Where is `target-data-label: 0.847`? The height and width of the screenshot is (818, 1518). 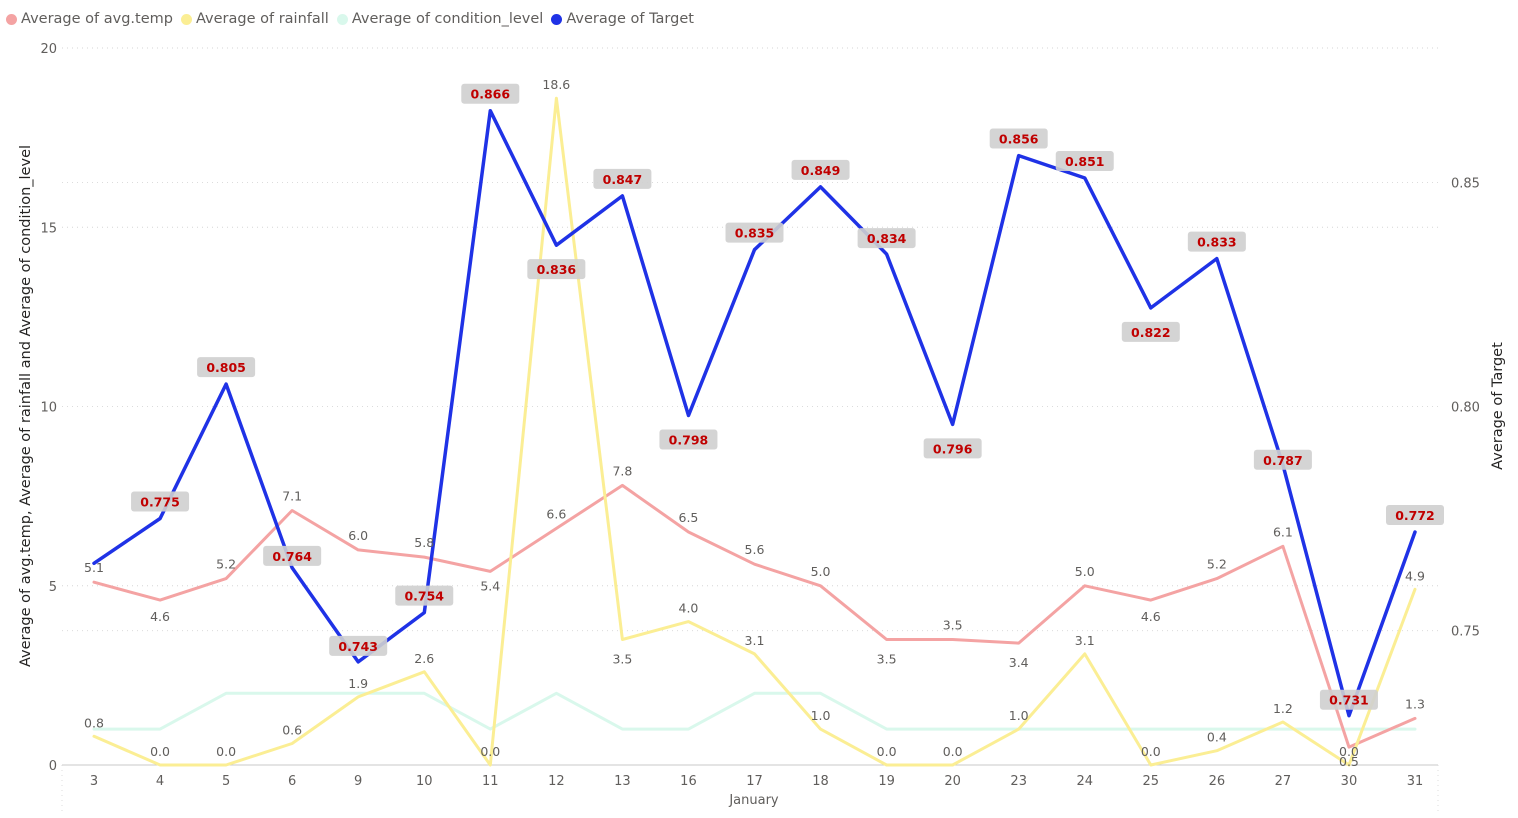 target-data-label: 0.847 is located at coordinates (623, 179).